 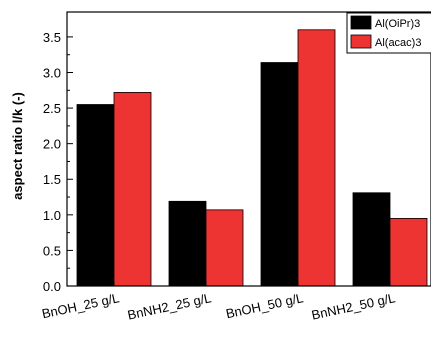 I want to click on x-category-label: BnNH2_50 g/L, so click(x=353, y=306).